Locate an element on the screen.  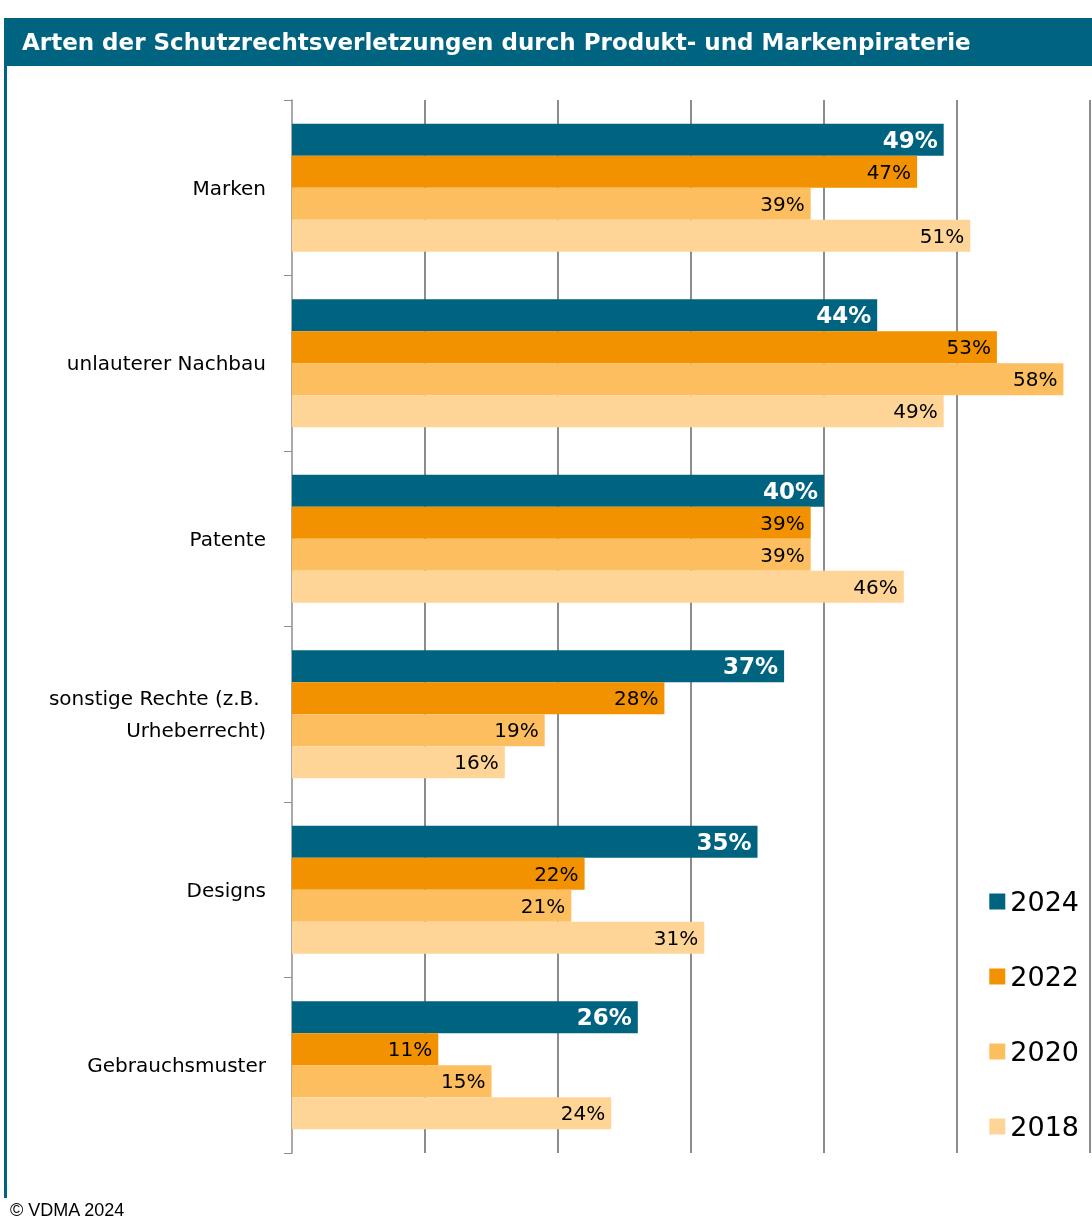
data-label: 53% is located at coordinates (968, 347).